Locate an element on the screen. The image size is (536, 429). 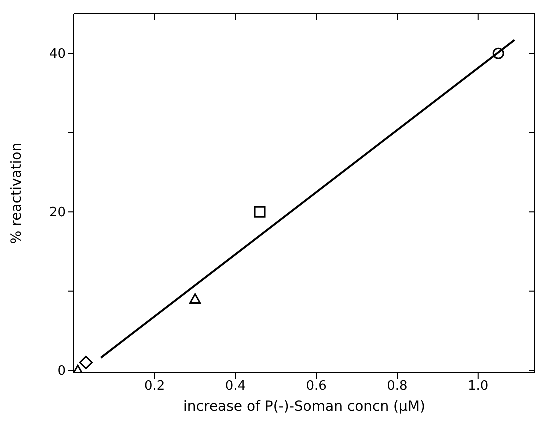
x-axis-title: increase of P(-)-Soman concn (µM) is located at coordinates (305, 407).